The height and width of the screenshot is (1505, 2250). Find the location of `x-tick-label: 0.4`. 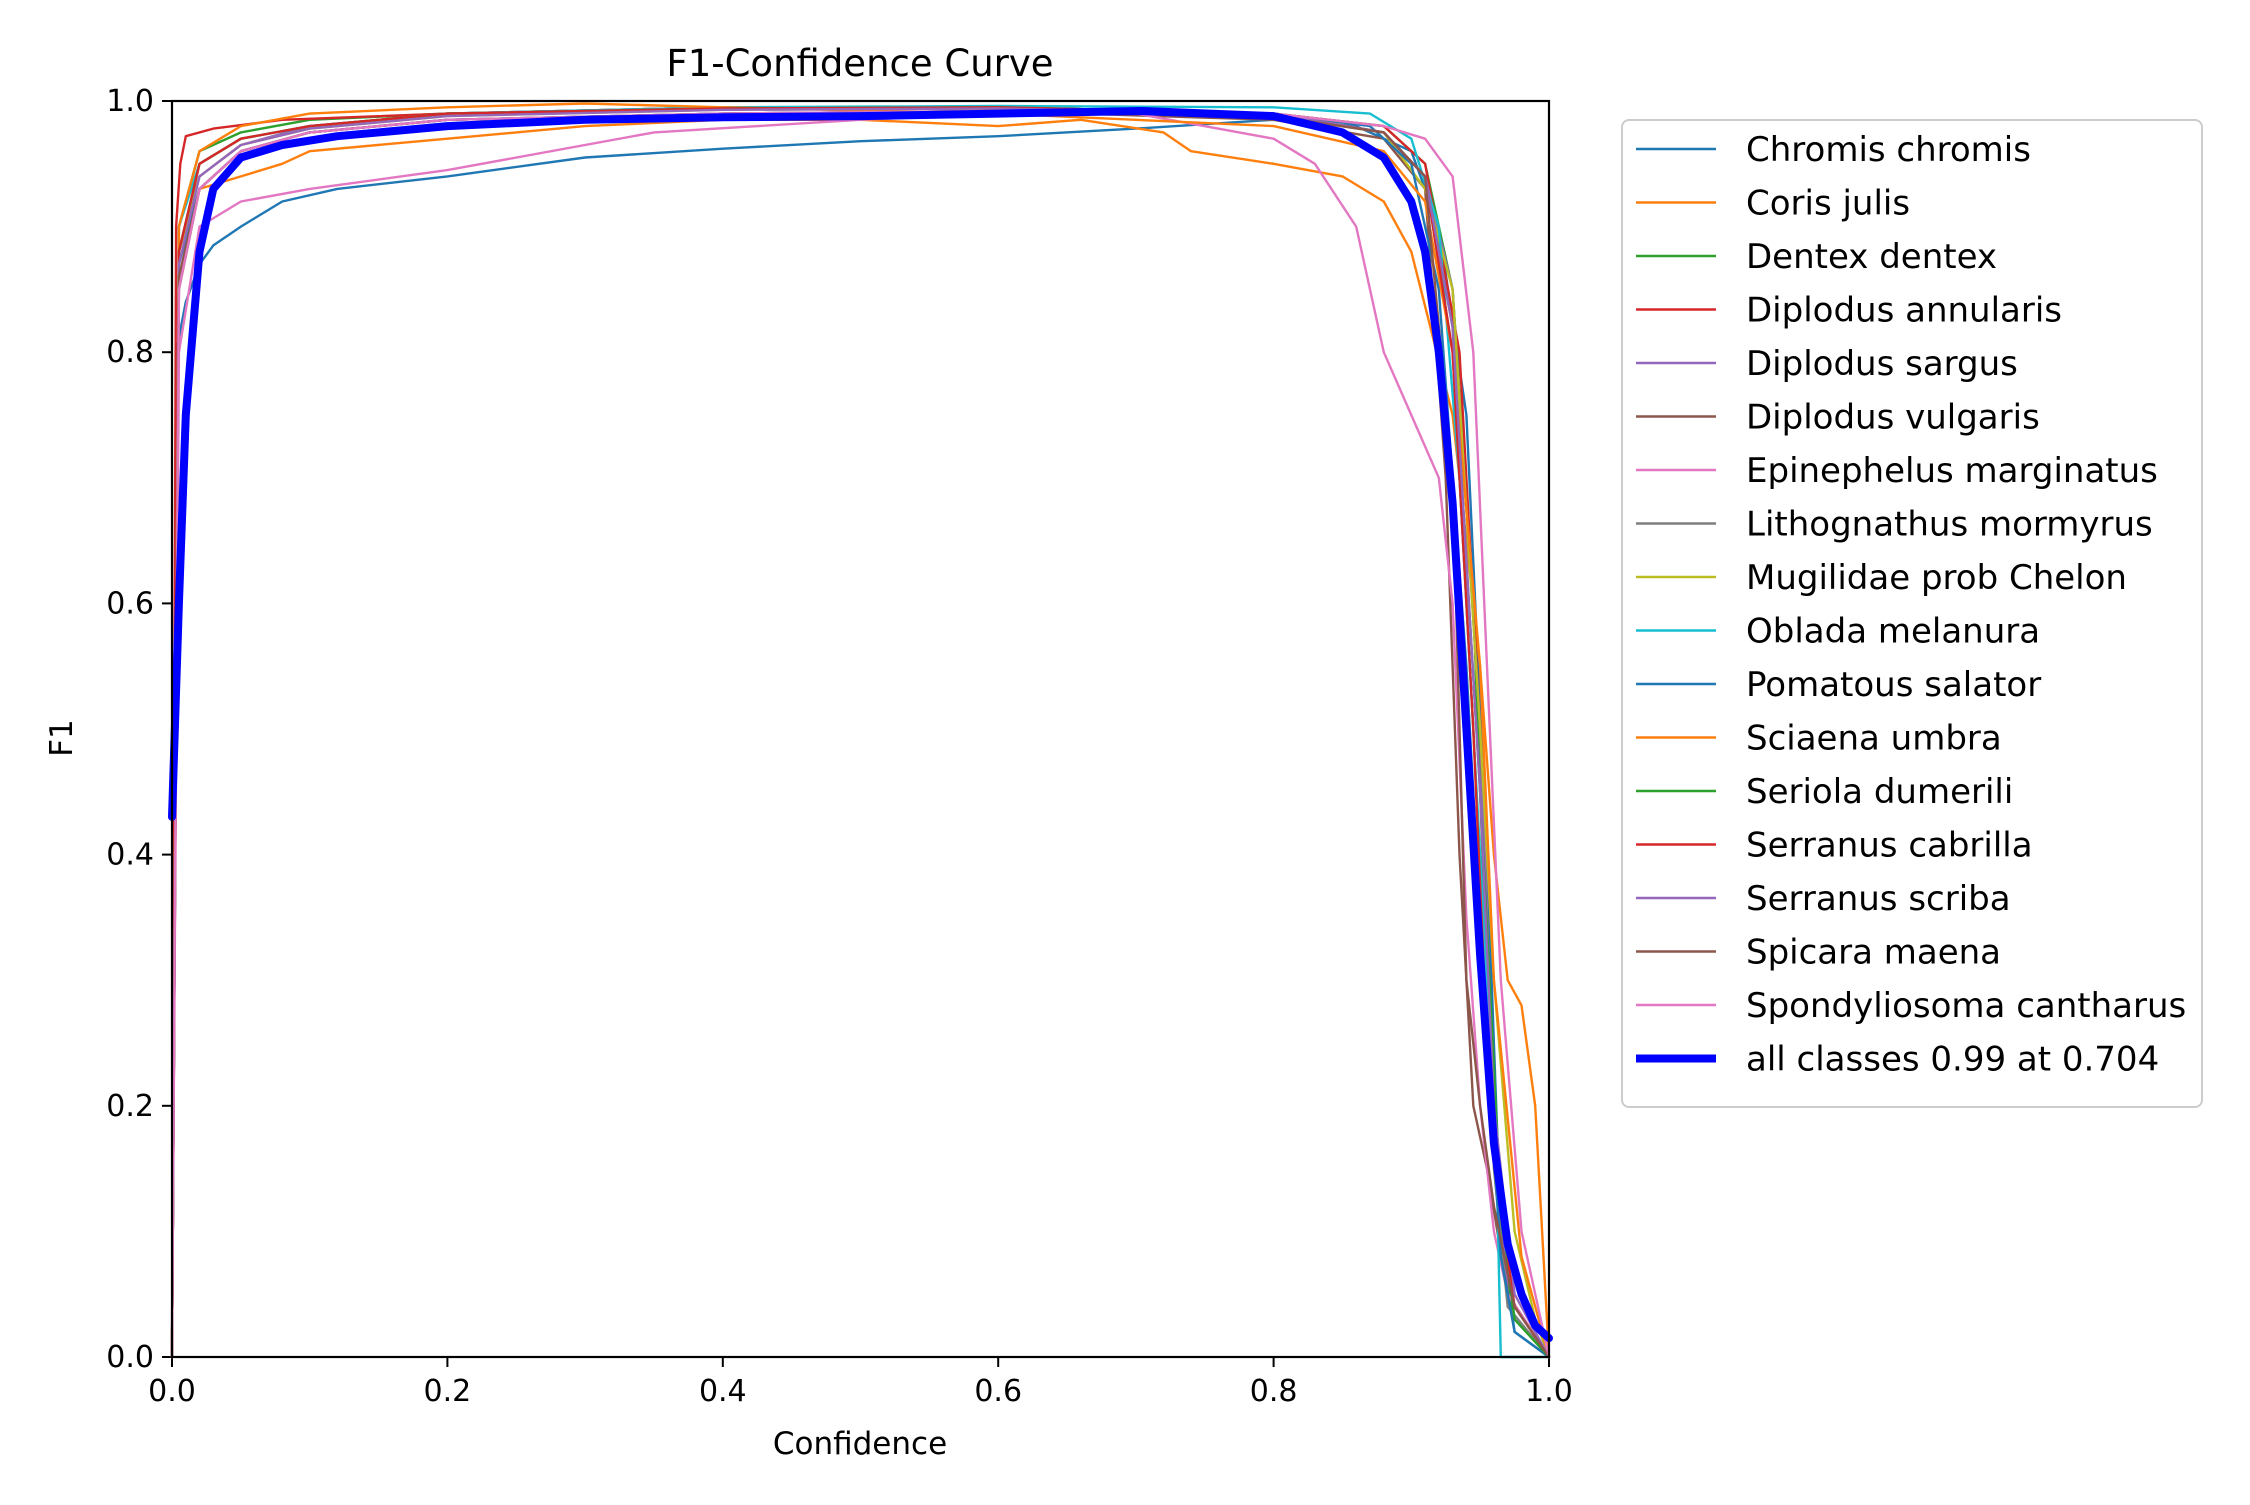

x-tick-label: 0.4 is located at coordinates (723, 1391).